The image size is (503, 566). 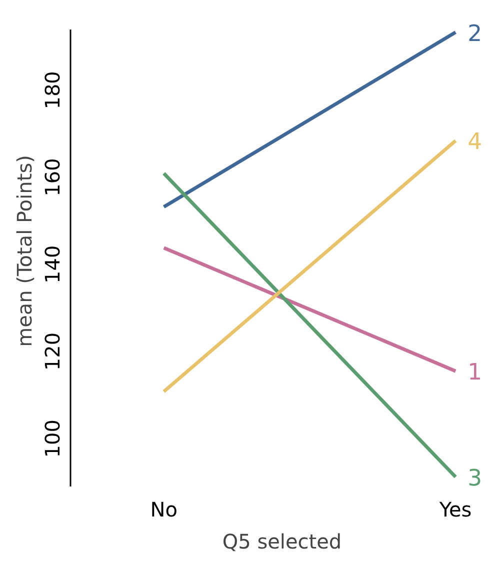 What do you see at coordinates (52, 438) in the screenshot?
I see `y-tick-label: 100` at bounding box center [52, 438].